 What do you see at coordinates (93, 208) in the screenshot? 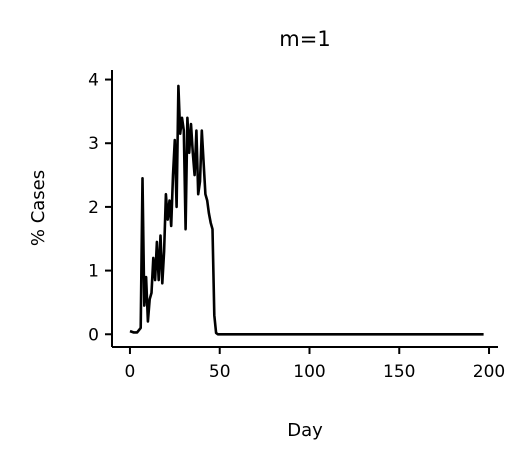
I see `y-tick-label: 2` at bounding box center [93, 208].